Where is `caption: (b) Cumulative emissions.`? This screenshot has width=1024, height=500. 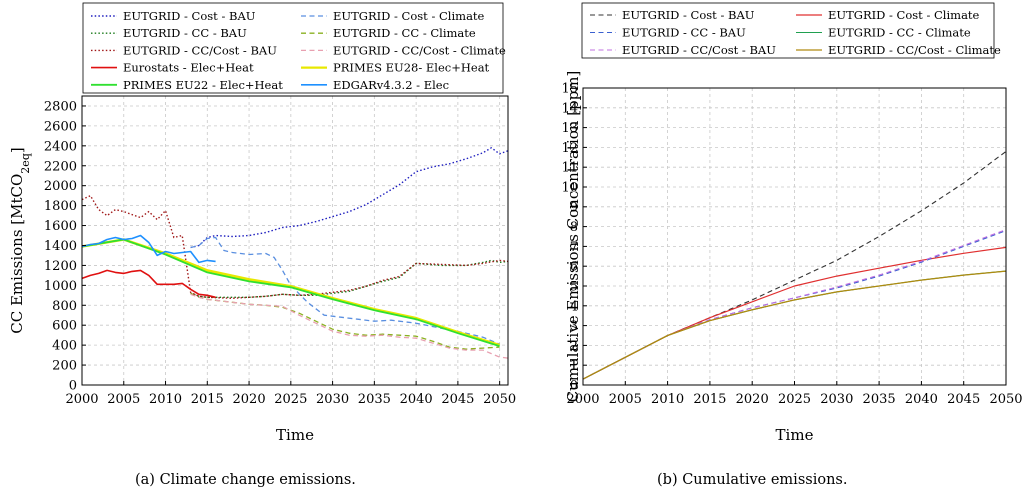 caption: (b) Cumulative emissions. is located at coordinates (752, 480).